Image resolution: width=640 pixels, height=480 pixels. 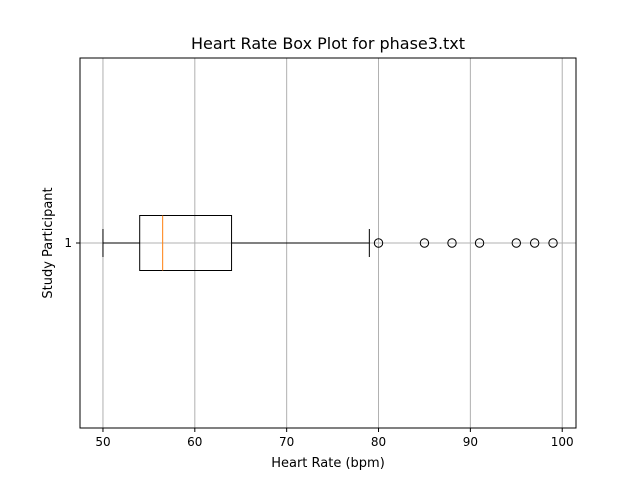 I want to click on x-tick-label: 50, so click(x=102, y=442).